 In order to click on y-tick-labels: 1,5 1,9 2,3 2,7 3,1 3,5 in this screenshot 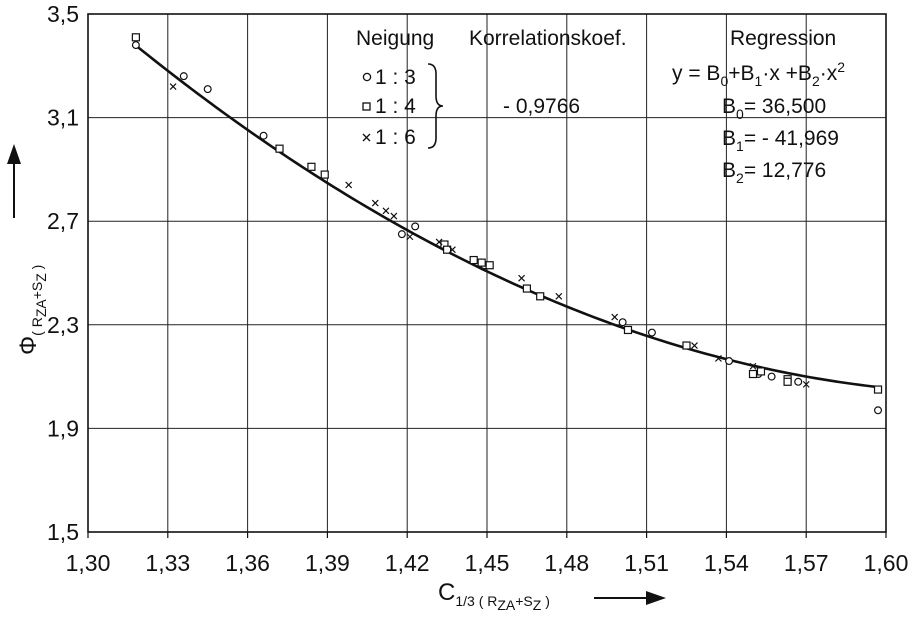, I will do `click(63, 273)`.